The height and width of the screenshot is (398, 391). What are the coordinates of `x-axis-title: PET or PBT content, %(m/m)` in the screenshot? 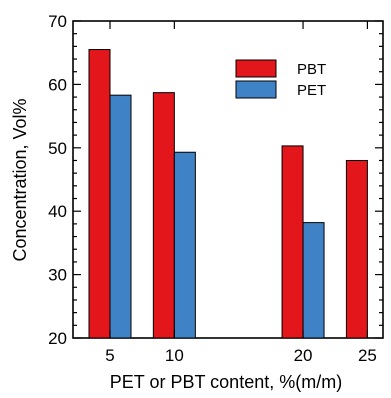 It's located at (226, 382).